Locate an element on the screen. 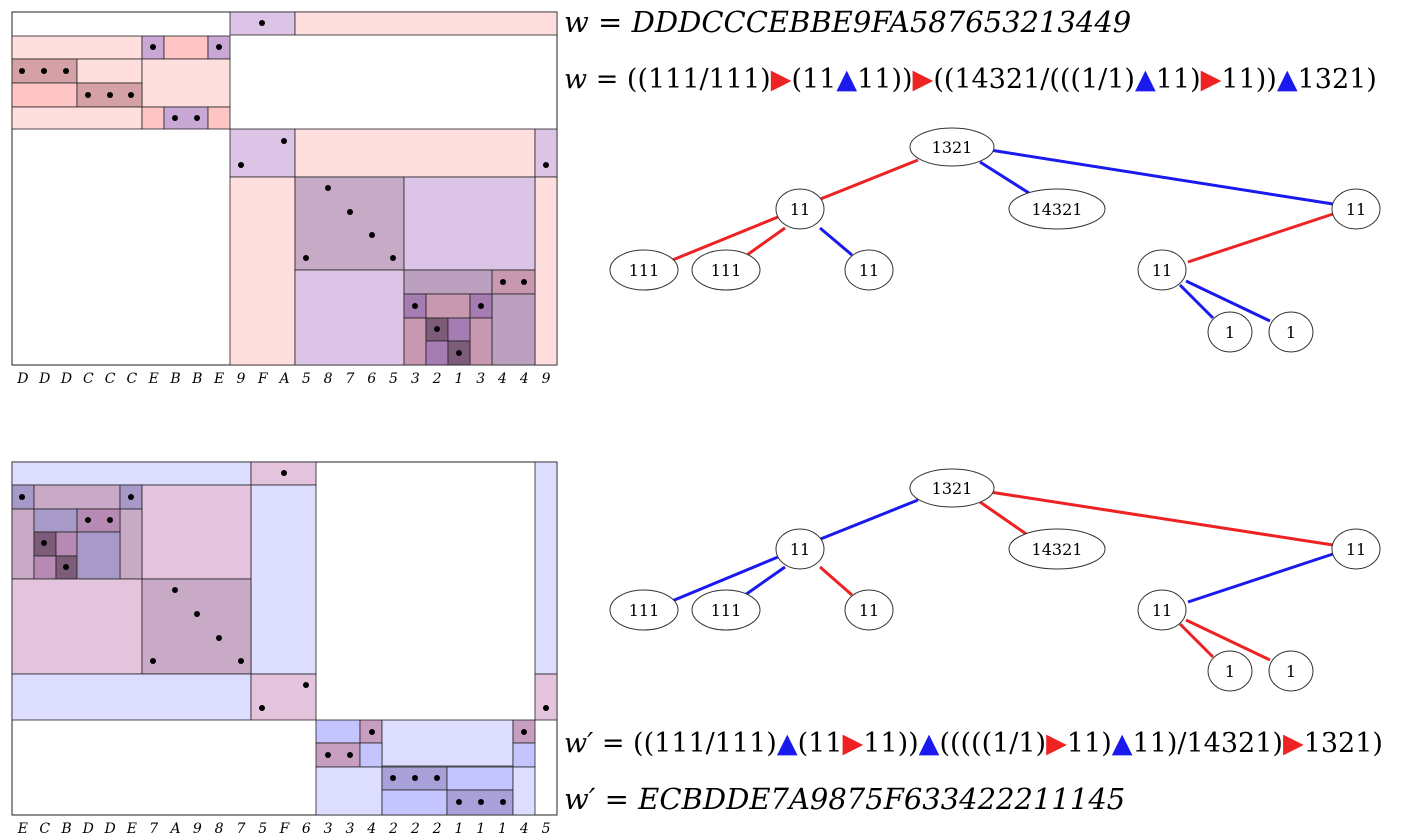 The width and height of the screenshot is (1416, 839). bottom-word-line: w′ = ECBDDE7A9875F633422211145 is located at coordinates (844, 799).